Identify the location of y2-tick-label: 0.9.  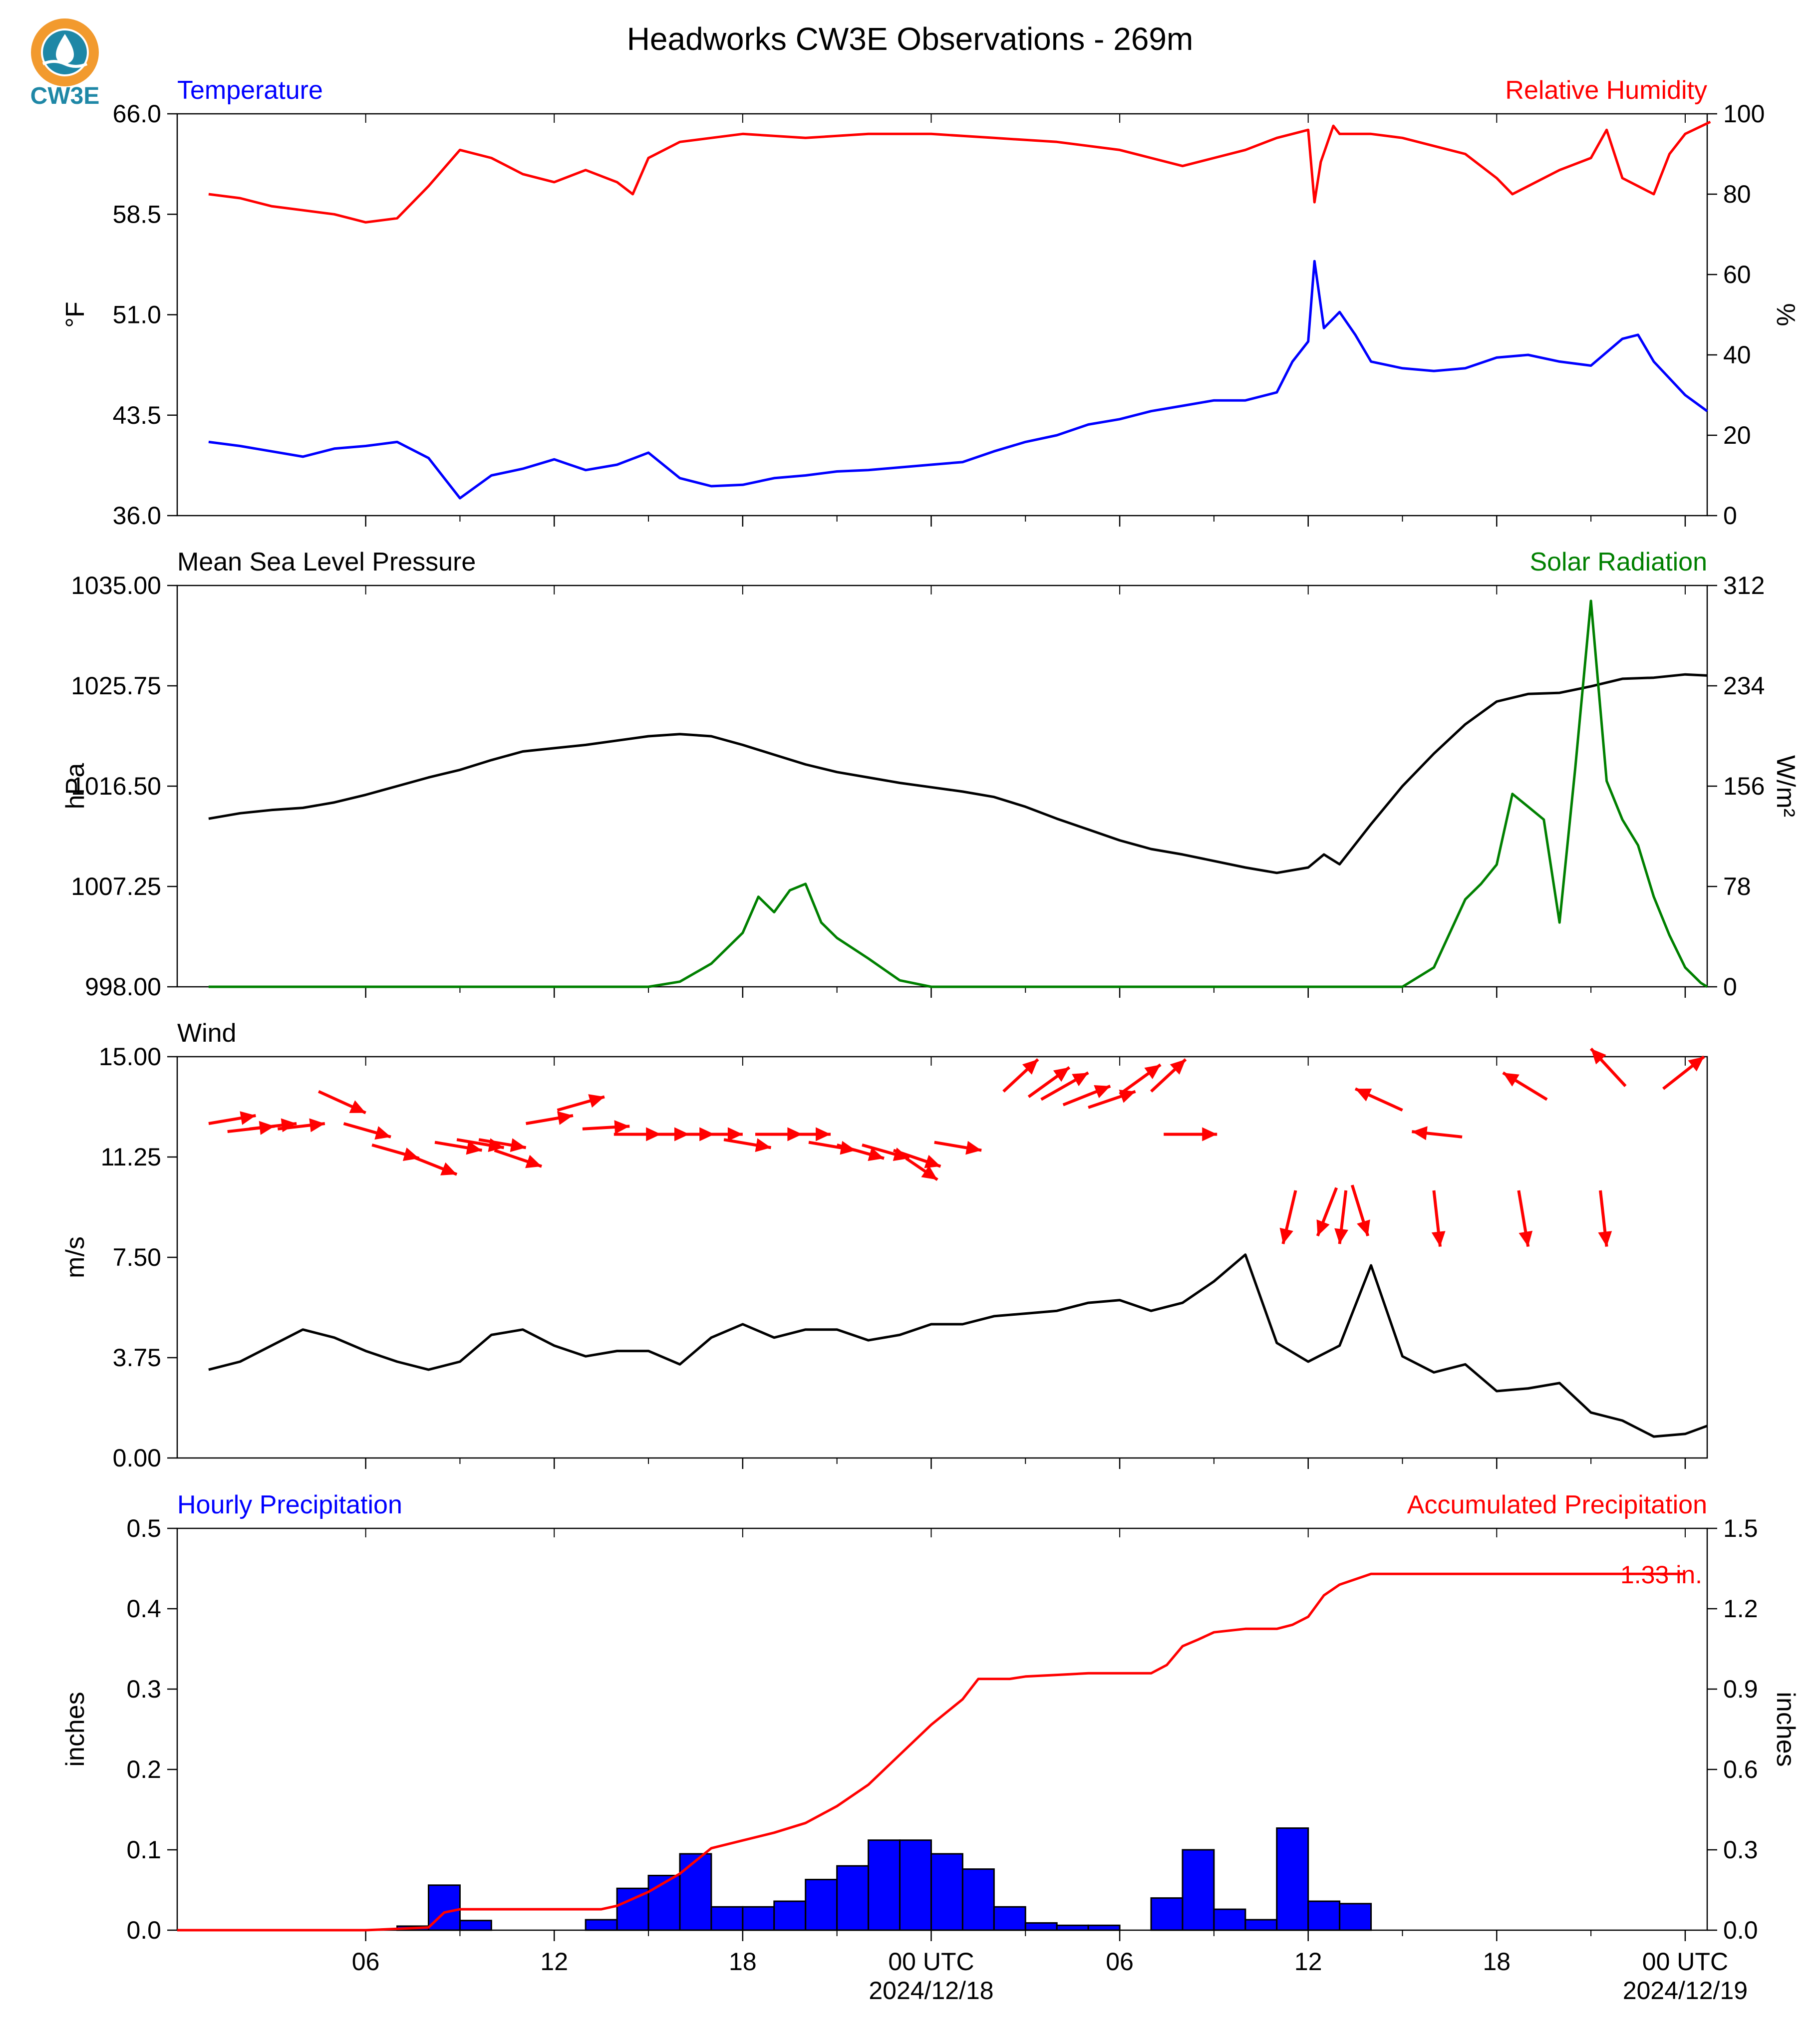
(1740, 1689).